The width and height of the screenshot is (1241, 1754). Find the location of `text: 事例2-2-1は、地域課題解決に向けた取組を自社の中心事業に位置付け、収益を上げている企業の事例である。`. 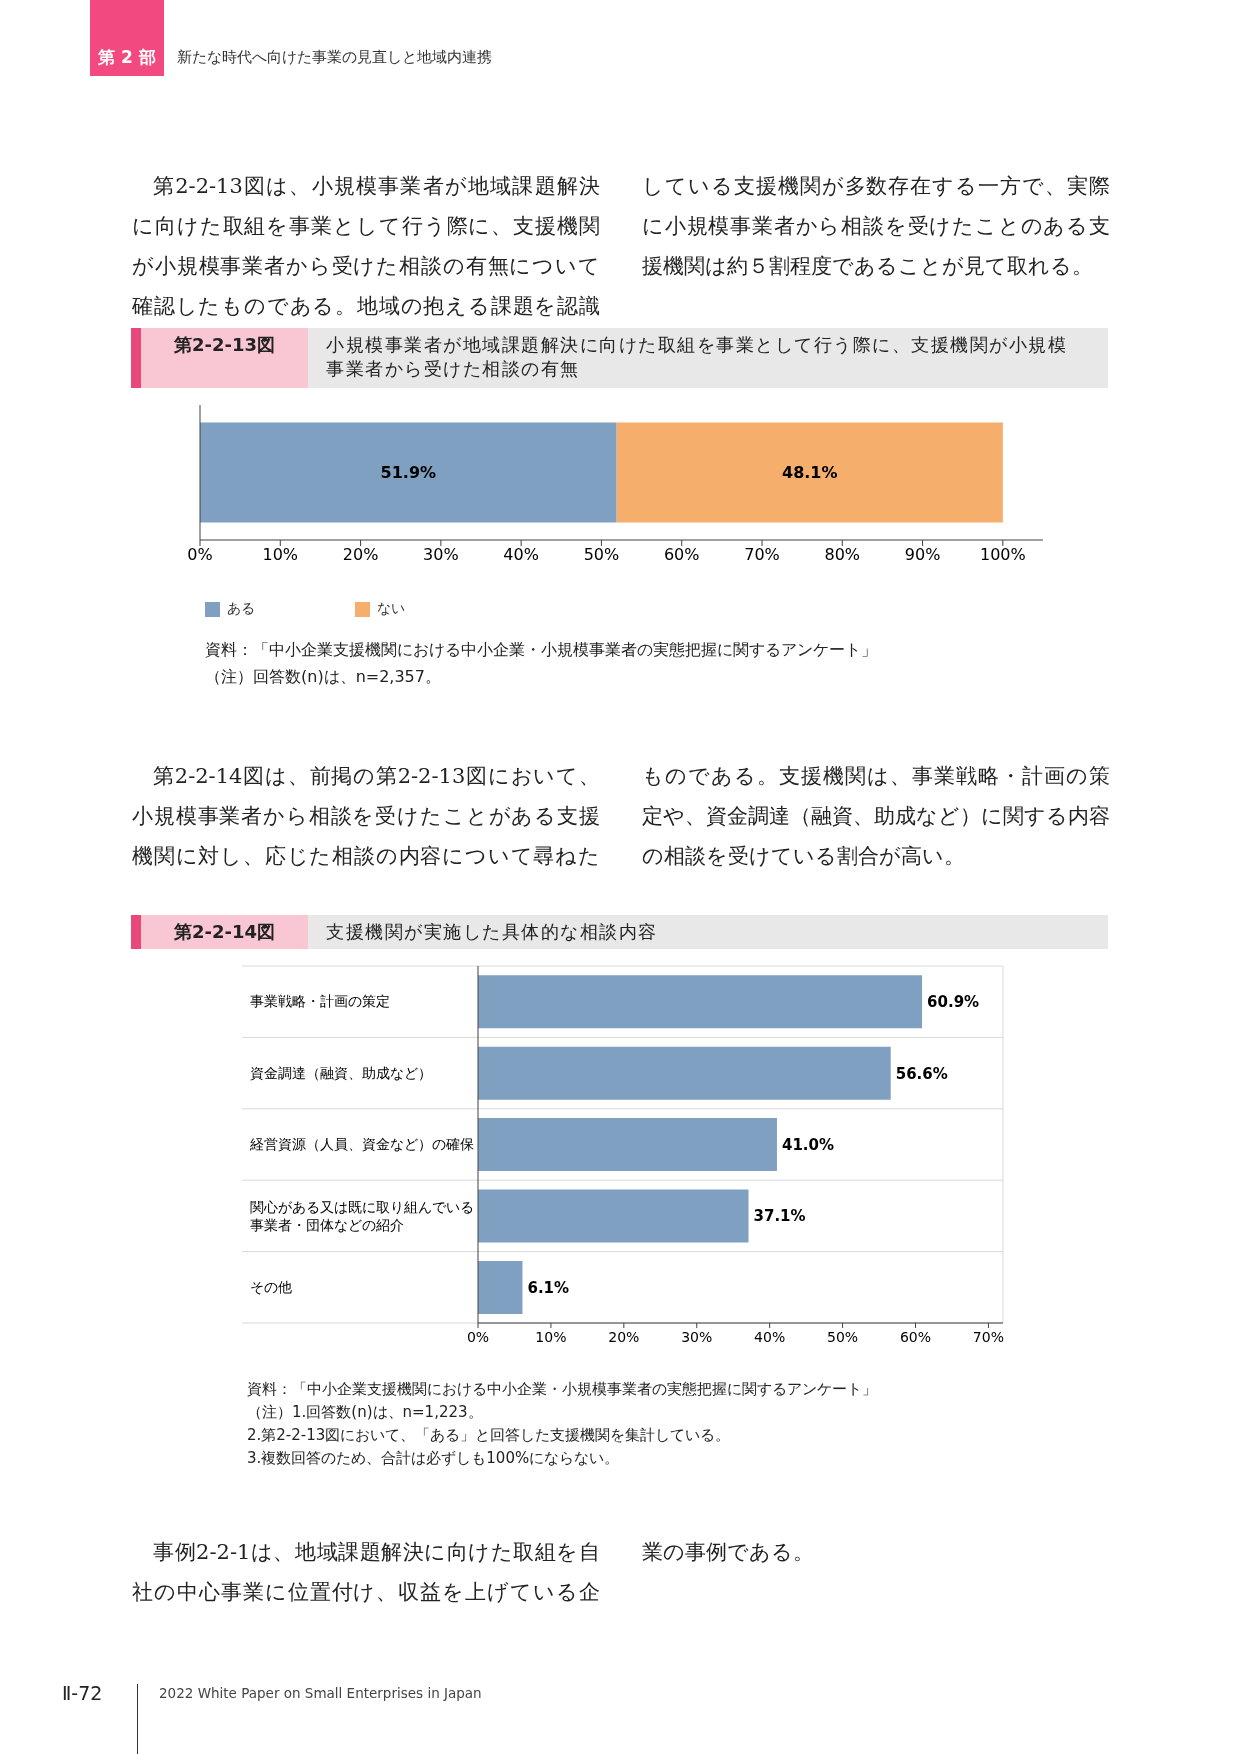

text: 事例2-2-1は、地域課題解決に向けた取組を自社の中心事業に位置付け、収益を上げている企業の事例である。 is located at coordinates (473, 1572).